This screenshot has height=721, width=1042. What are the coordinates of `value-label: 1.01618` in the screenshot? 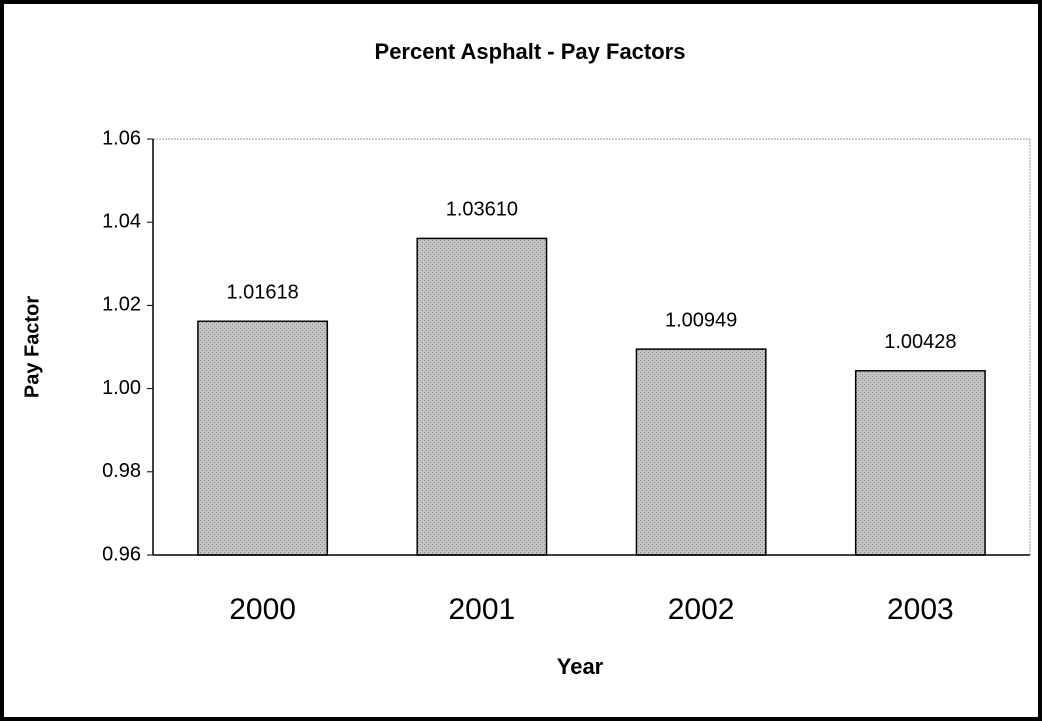 It's located at (262, 293).